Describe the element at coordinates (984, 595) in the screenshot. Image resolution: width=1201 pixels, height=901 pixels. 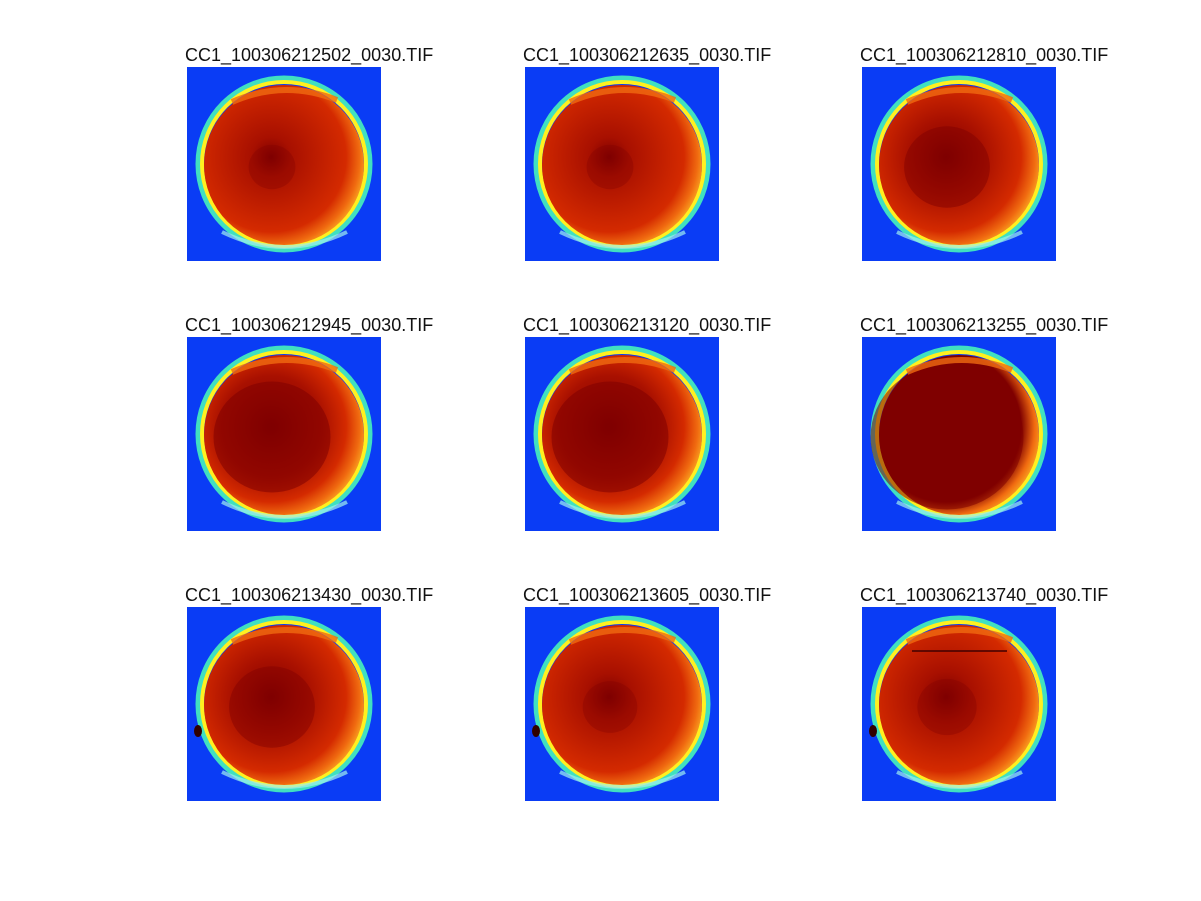
I see `panel-title: CC1_100306213740_0030.TIF` at that location.